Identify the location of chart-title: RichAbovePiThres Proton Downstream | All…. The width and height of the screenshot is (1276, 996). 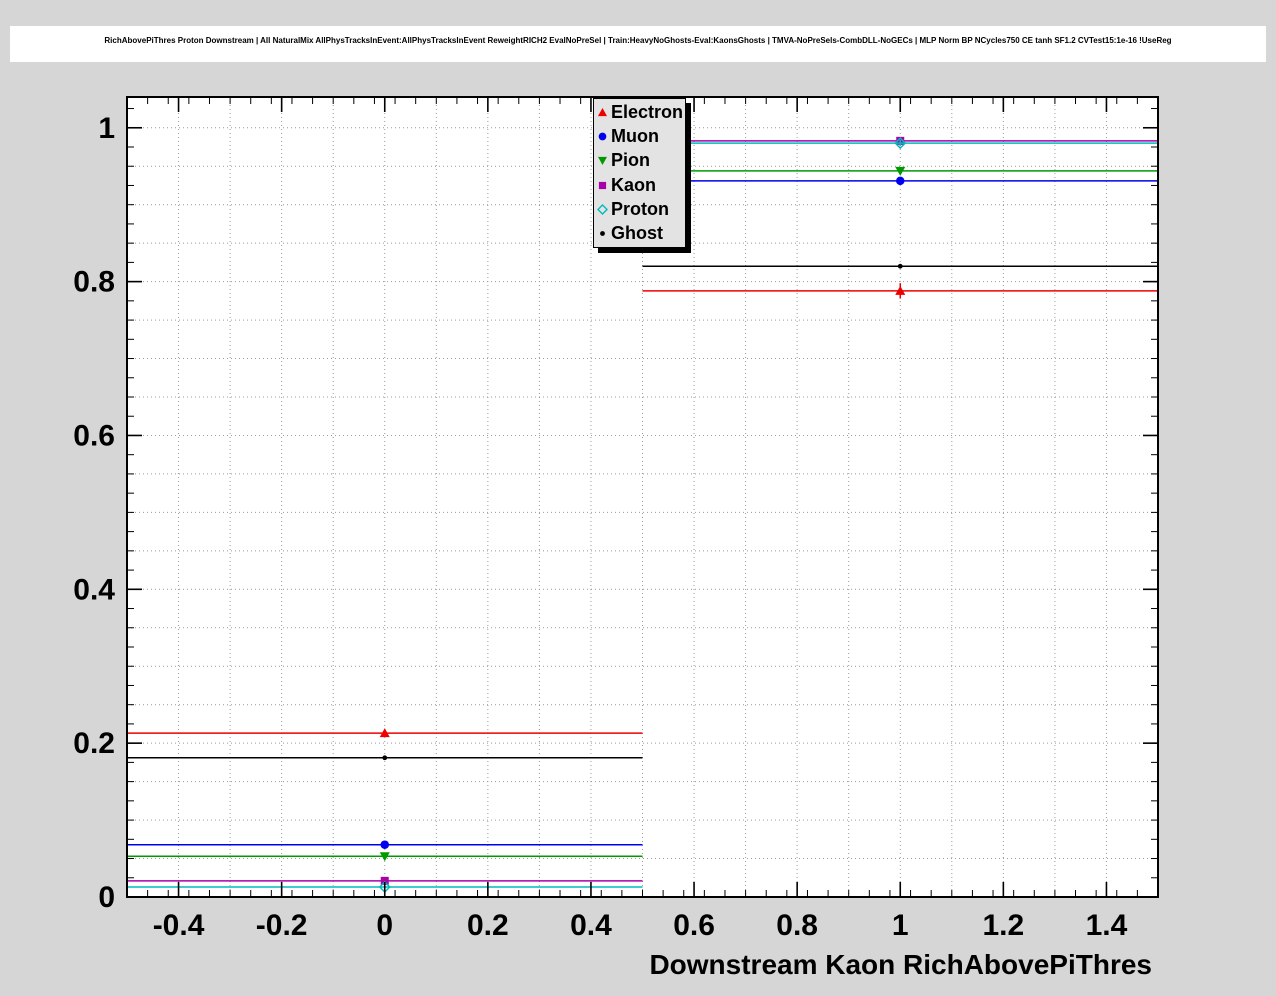
(637, 40).